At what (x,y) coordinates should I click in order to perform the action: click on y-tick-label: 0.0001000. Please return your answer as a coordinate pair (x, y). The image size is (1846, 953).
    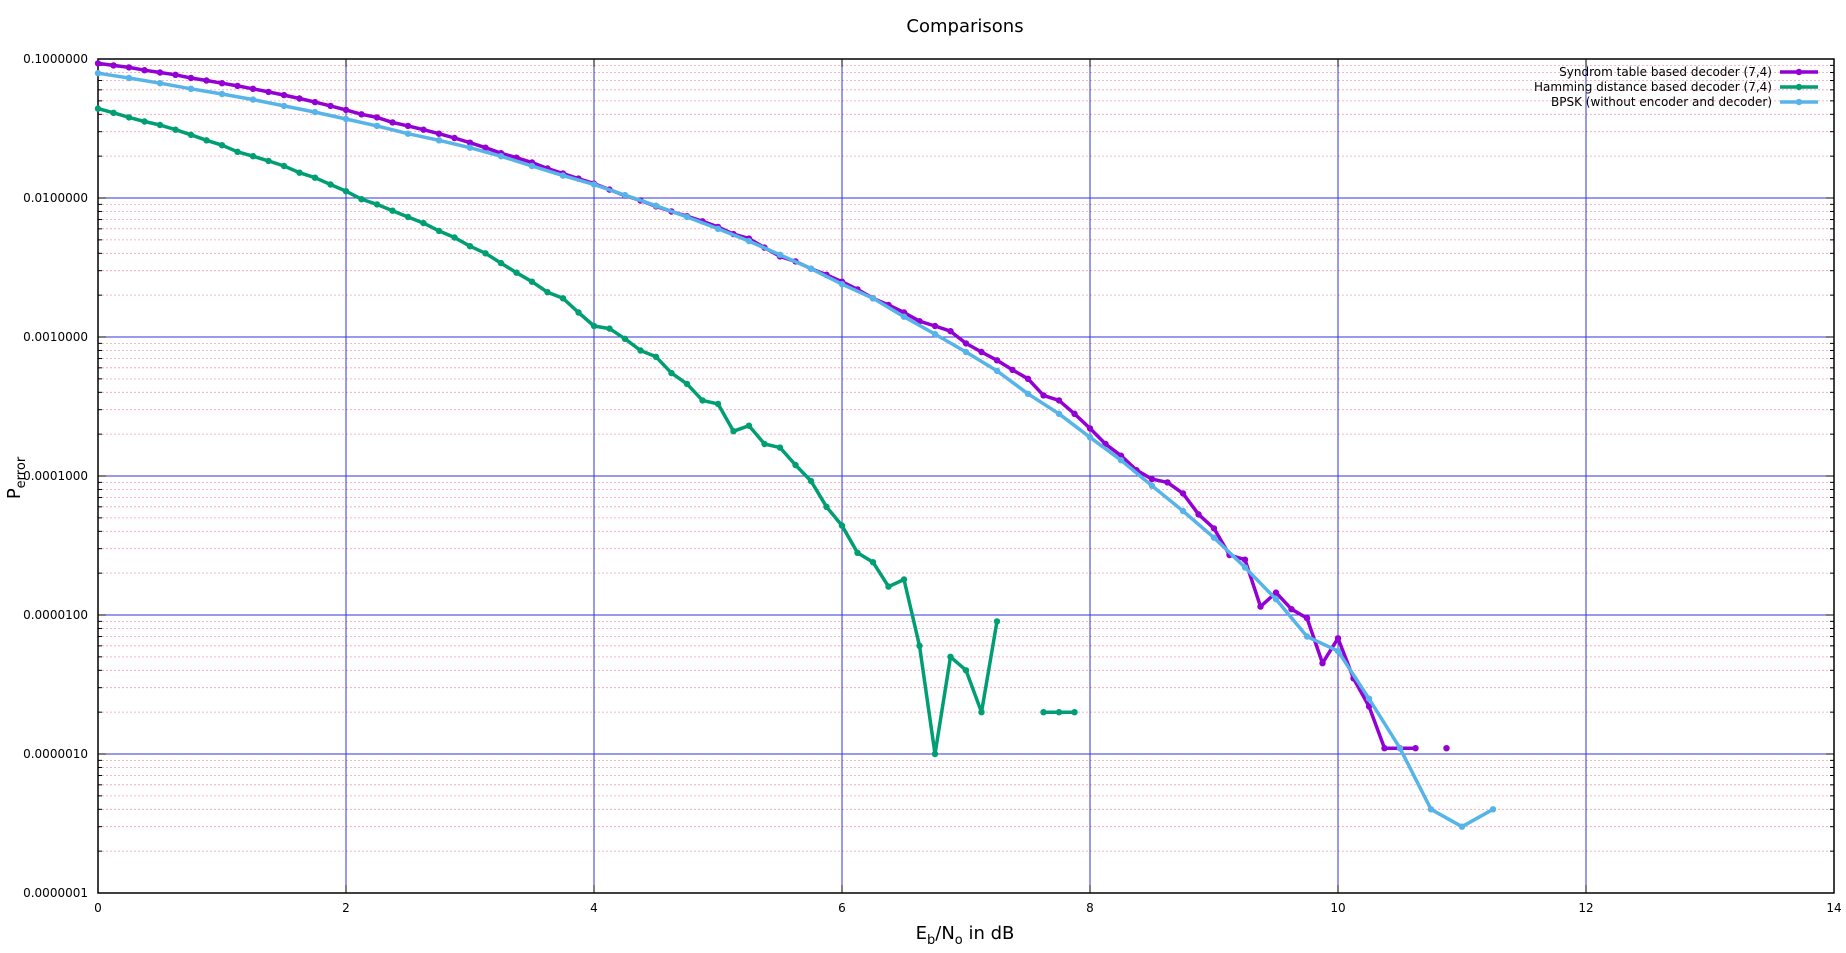
    Looking at the image, I should click on (55, 476).